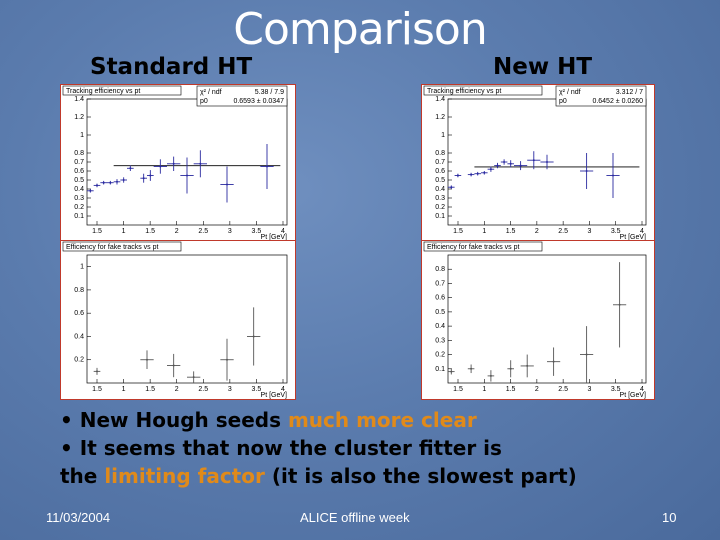 The image size is (720, 540). What do you see at coordinates (78, 517) in the screenshot?
I see `footer-date: 11/03/2004` at bounding box center [78, 517].